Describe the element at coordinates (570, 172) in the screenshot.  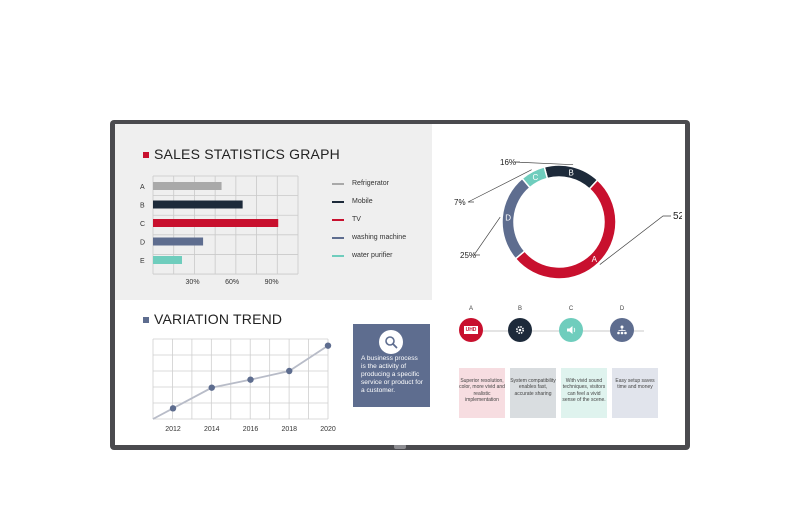
I see `slice-letter: B` at that location.